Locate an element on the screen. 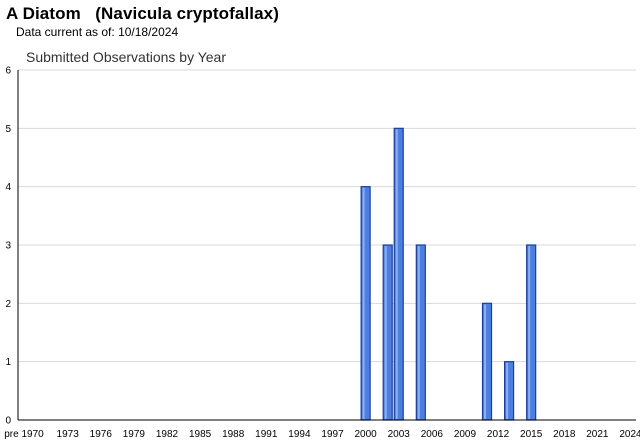  page-title: A Diatom (Navicula cryptofallax) is located at coordinates (142, 14).